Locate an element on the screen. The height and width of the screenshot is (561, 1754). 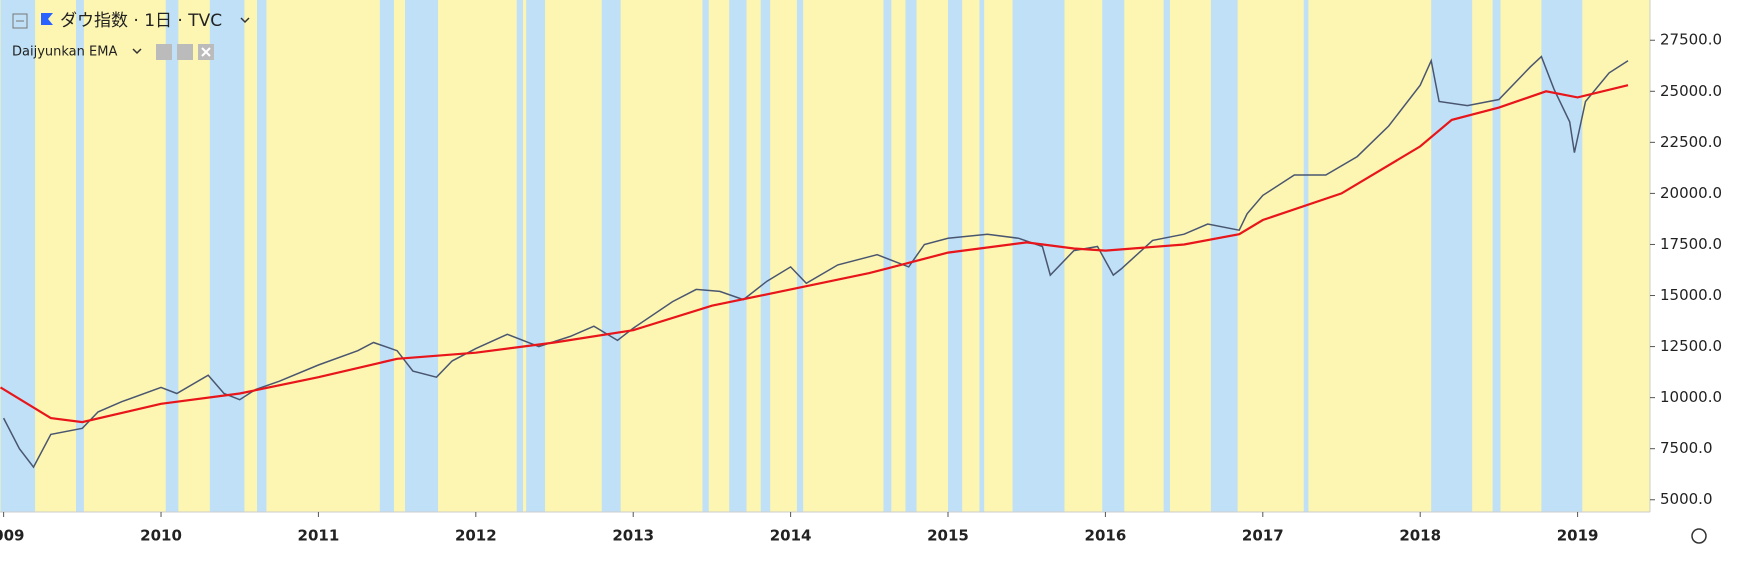
x-tick-label: 2016 is located at coordinates (1106, 536).